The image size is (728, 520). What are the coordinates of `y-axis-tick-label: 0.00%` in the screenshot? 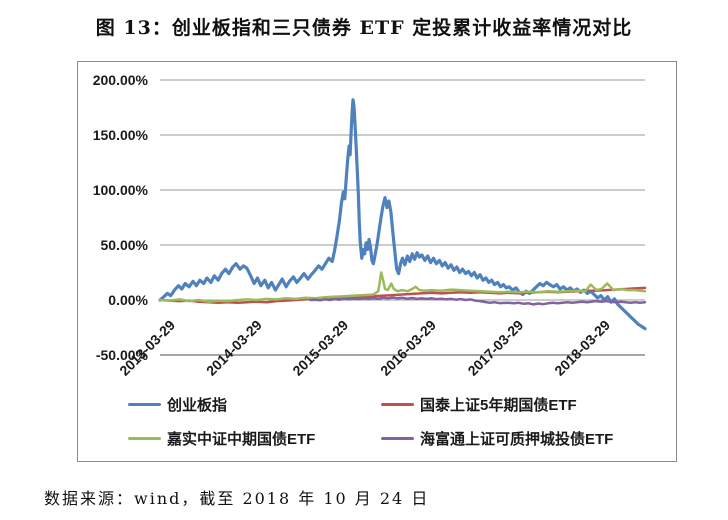 It's located at (128, 300).